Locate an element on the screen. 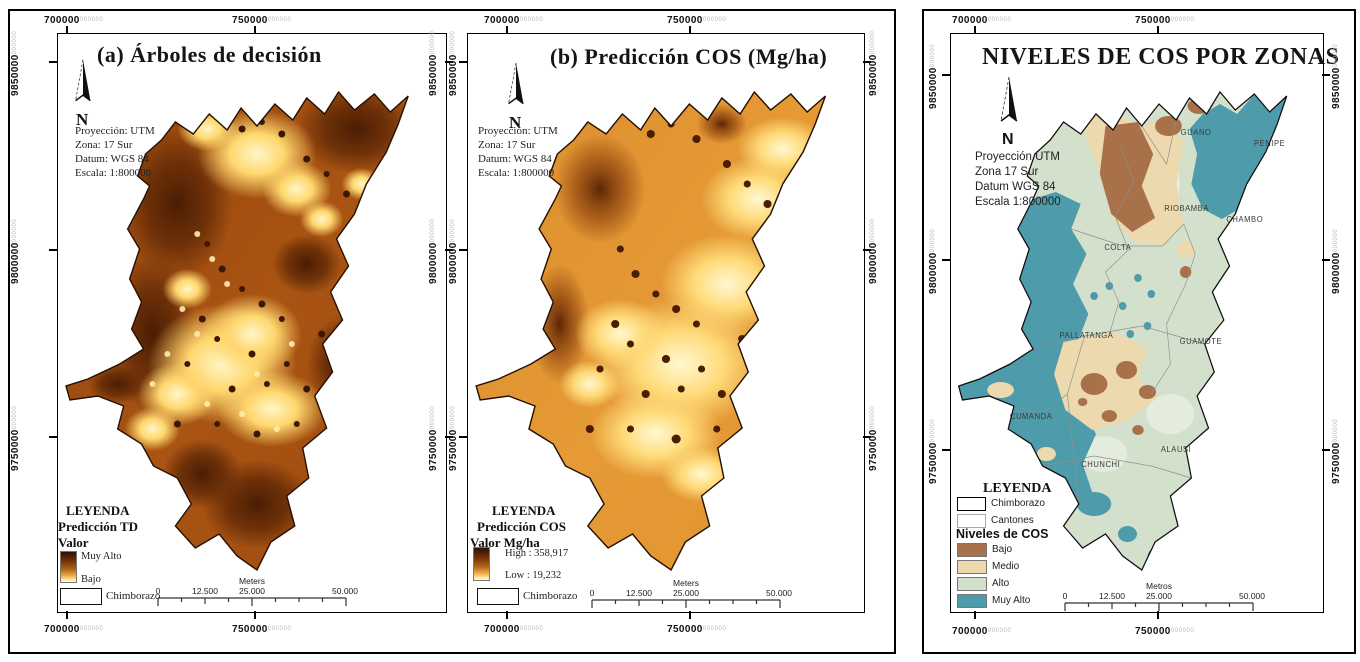 Image resolution: width=1360 pixels, height=662 pixels. level-swatch-bajo is located at coordinates (972, 550).